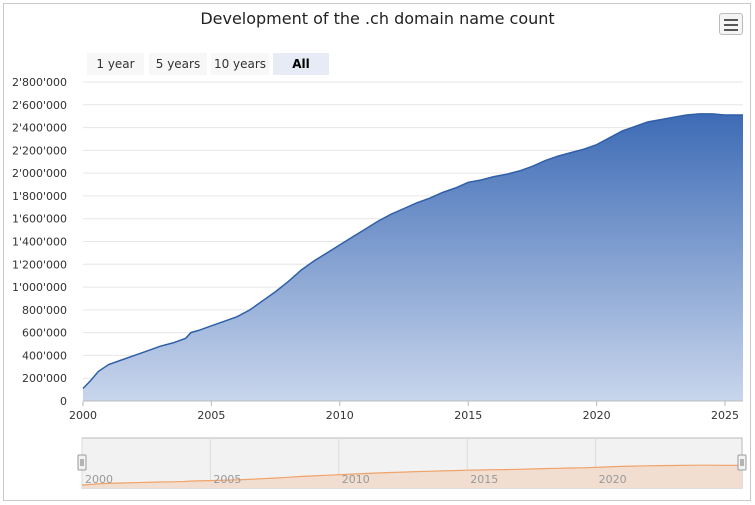  Describe the element at coordinates (211, 415) in the screenshot. I see `x-tick-label: 2005` at that location.